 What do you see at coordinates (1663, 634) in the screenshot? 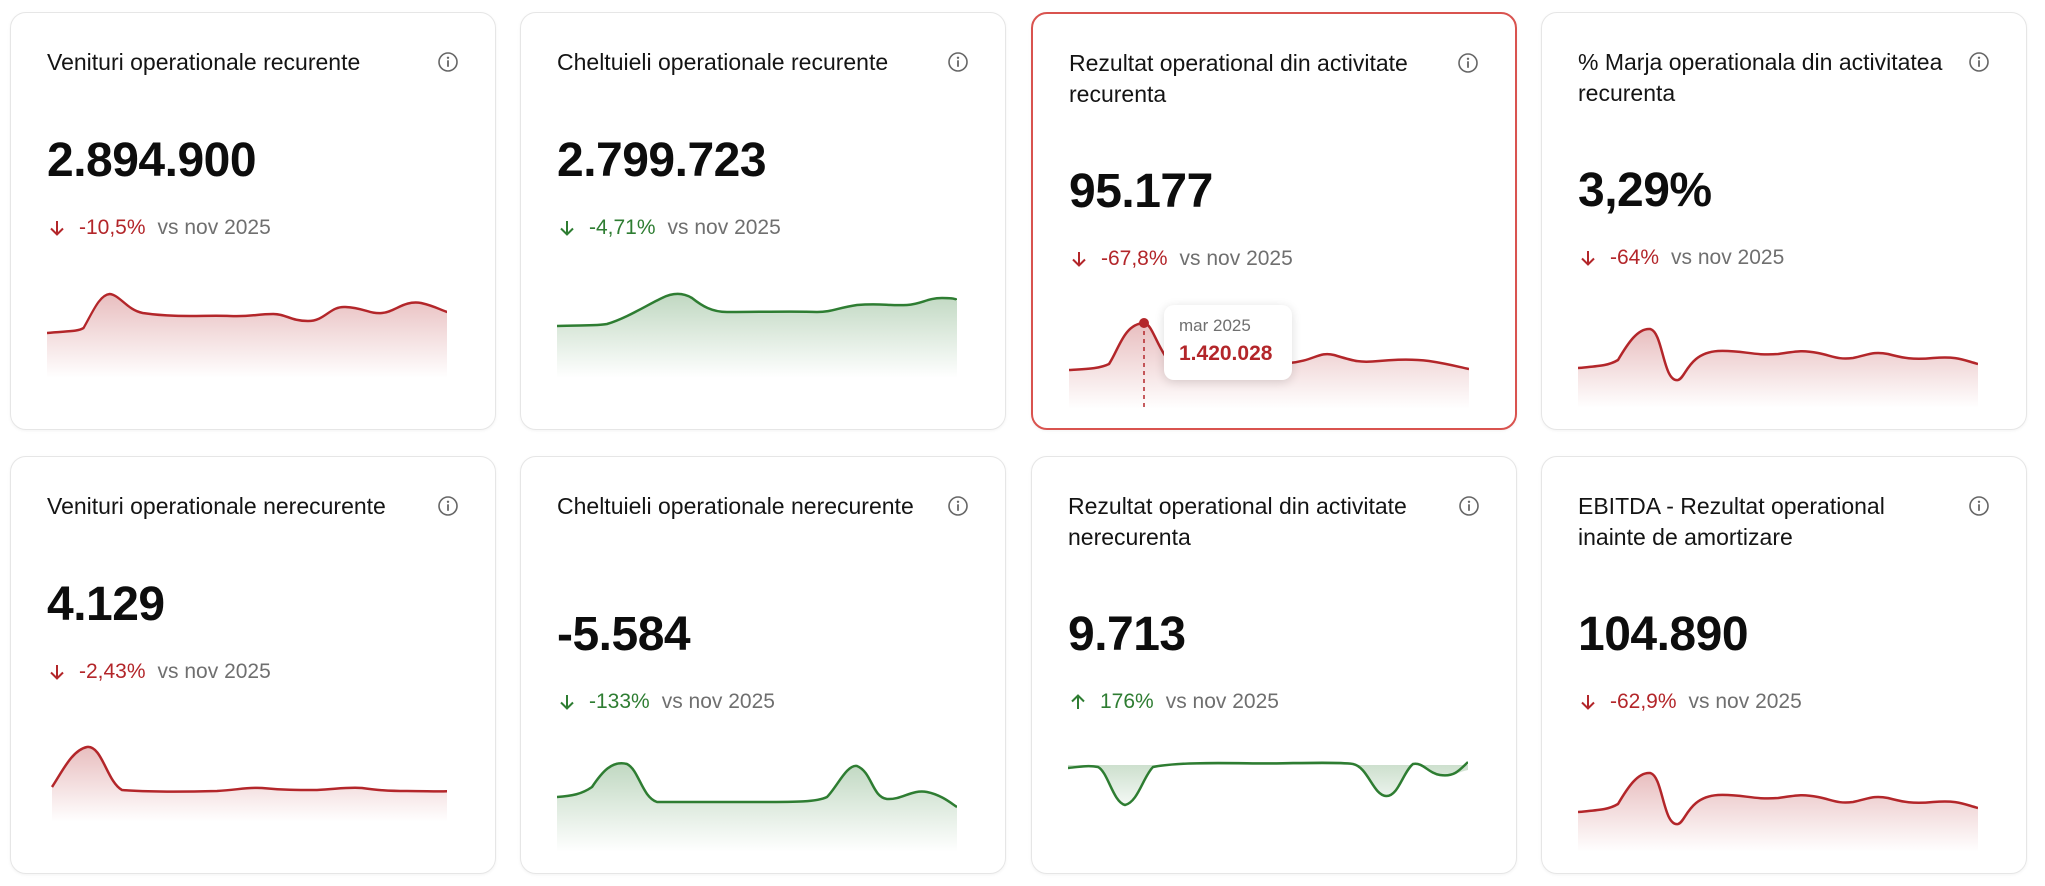
I see `card-value: 104.890` at bounding box center [1663, 634].